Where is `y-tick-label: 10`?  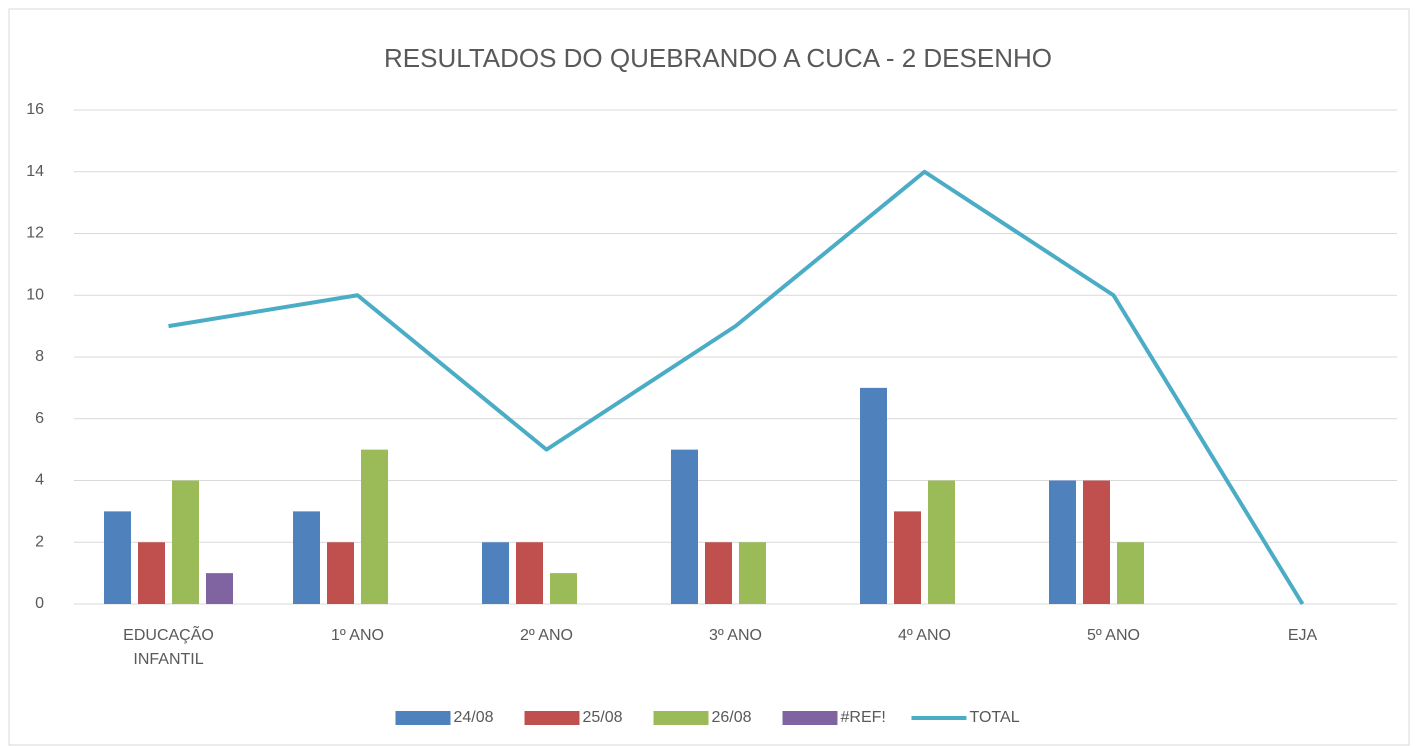
y-tick-label: 10 is located at coordinates (35, 294).